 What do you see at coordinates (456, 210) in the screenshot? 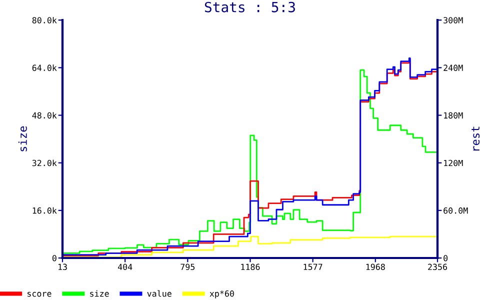
I see `y2-tick-label: 60.0M` at bounding box center [456, 210].